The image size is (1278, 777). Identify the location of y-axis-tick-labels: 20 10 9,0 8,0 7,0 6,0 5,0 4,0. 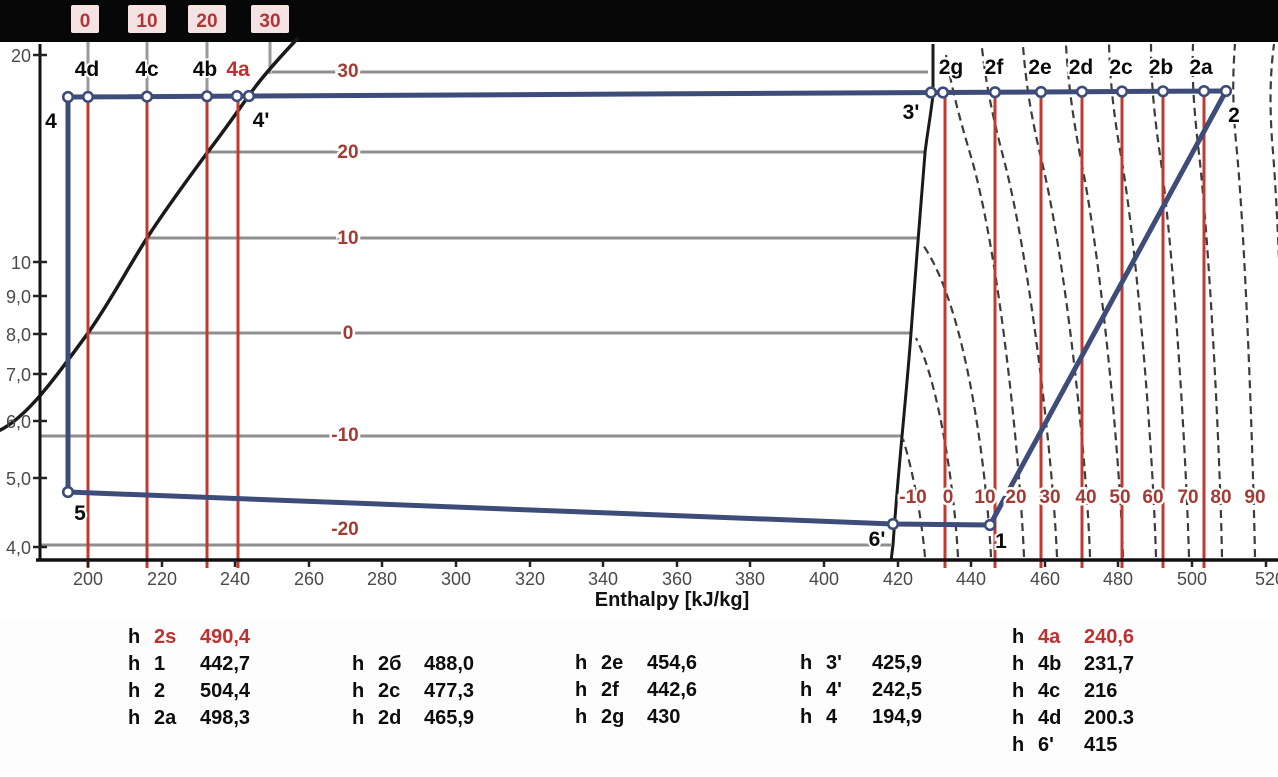
(18, 302).